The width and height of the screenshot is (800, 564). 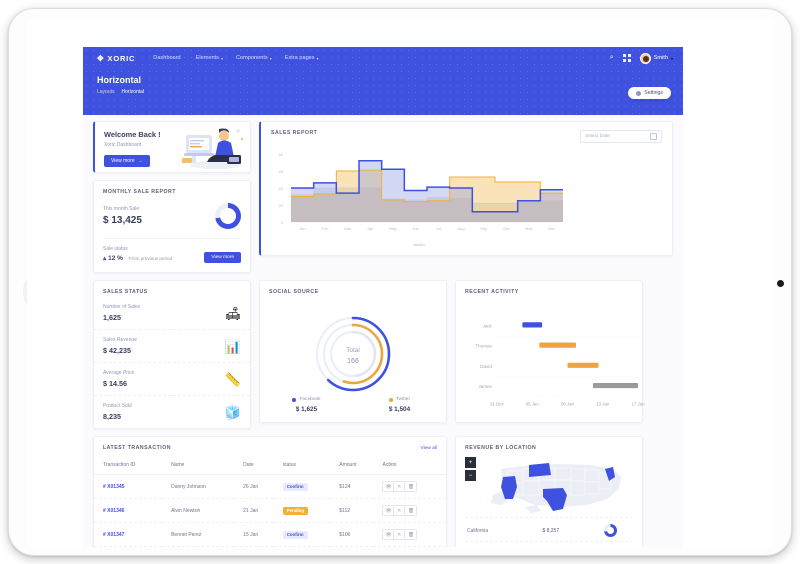 What do you see at coordinates (172, 346) in the screenshot?
I see `sales-status-item: Sales Revenue $ 42,235 📊` at bounding box center [172, 346].